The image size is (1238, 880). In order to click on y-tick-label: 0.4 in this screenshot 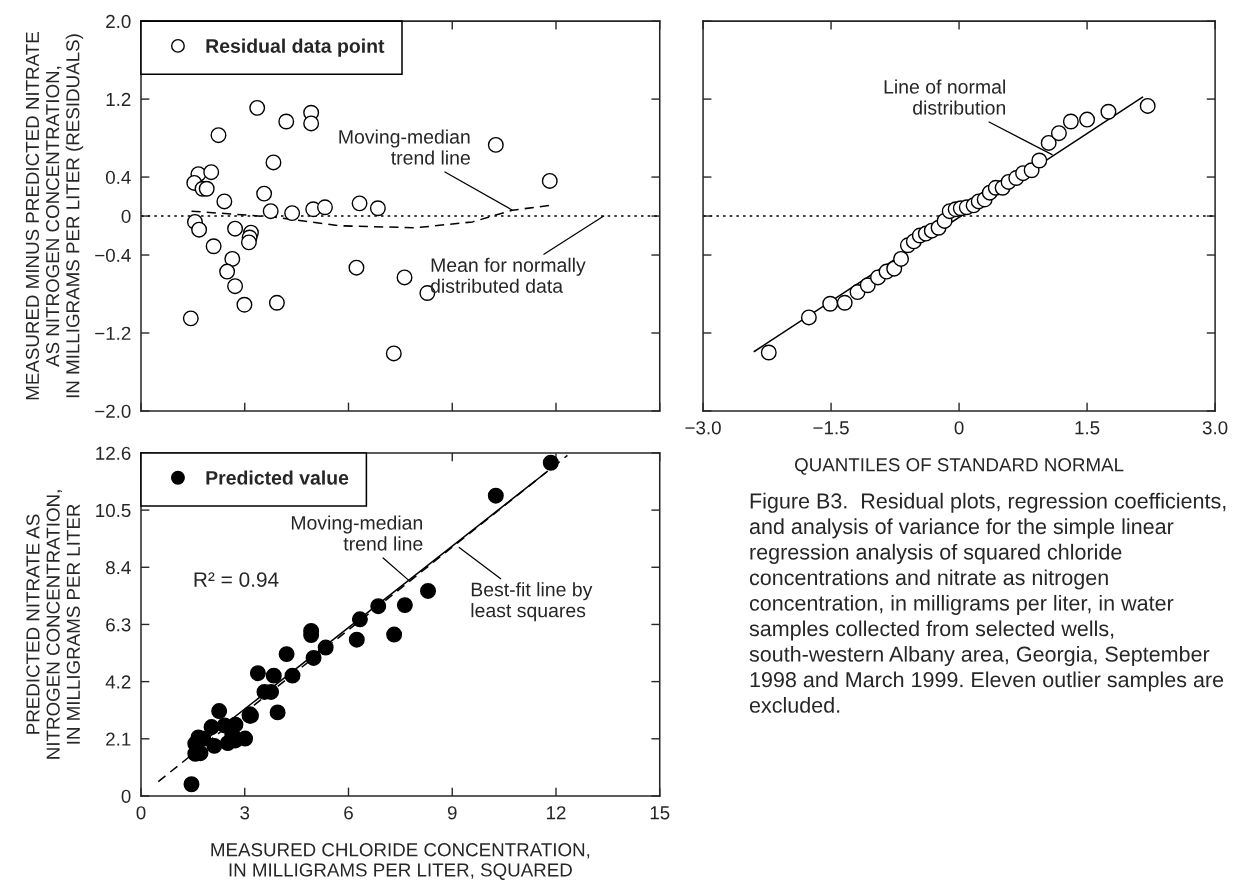, I will do `click(118, 177)`.